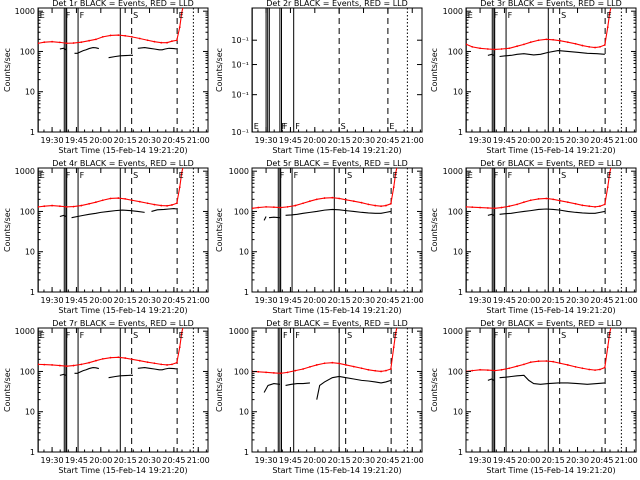 The height and width of the screenshot is (480, 640). I want to click on y-tick-label: 10, so click(458, 252).